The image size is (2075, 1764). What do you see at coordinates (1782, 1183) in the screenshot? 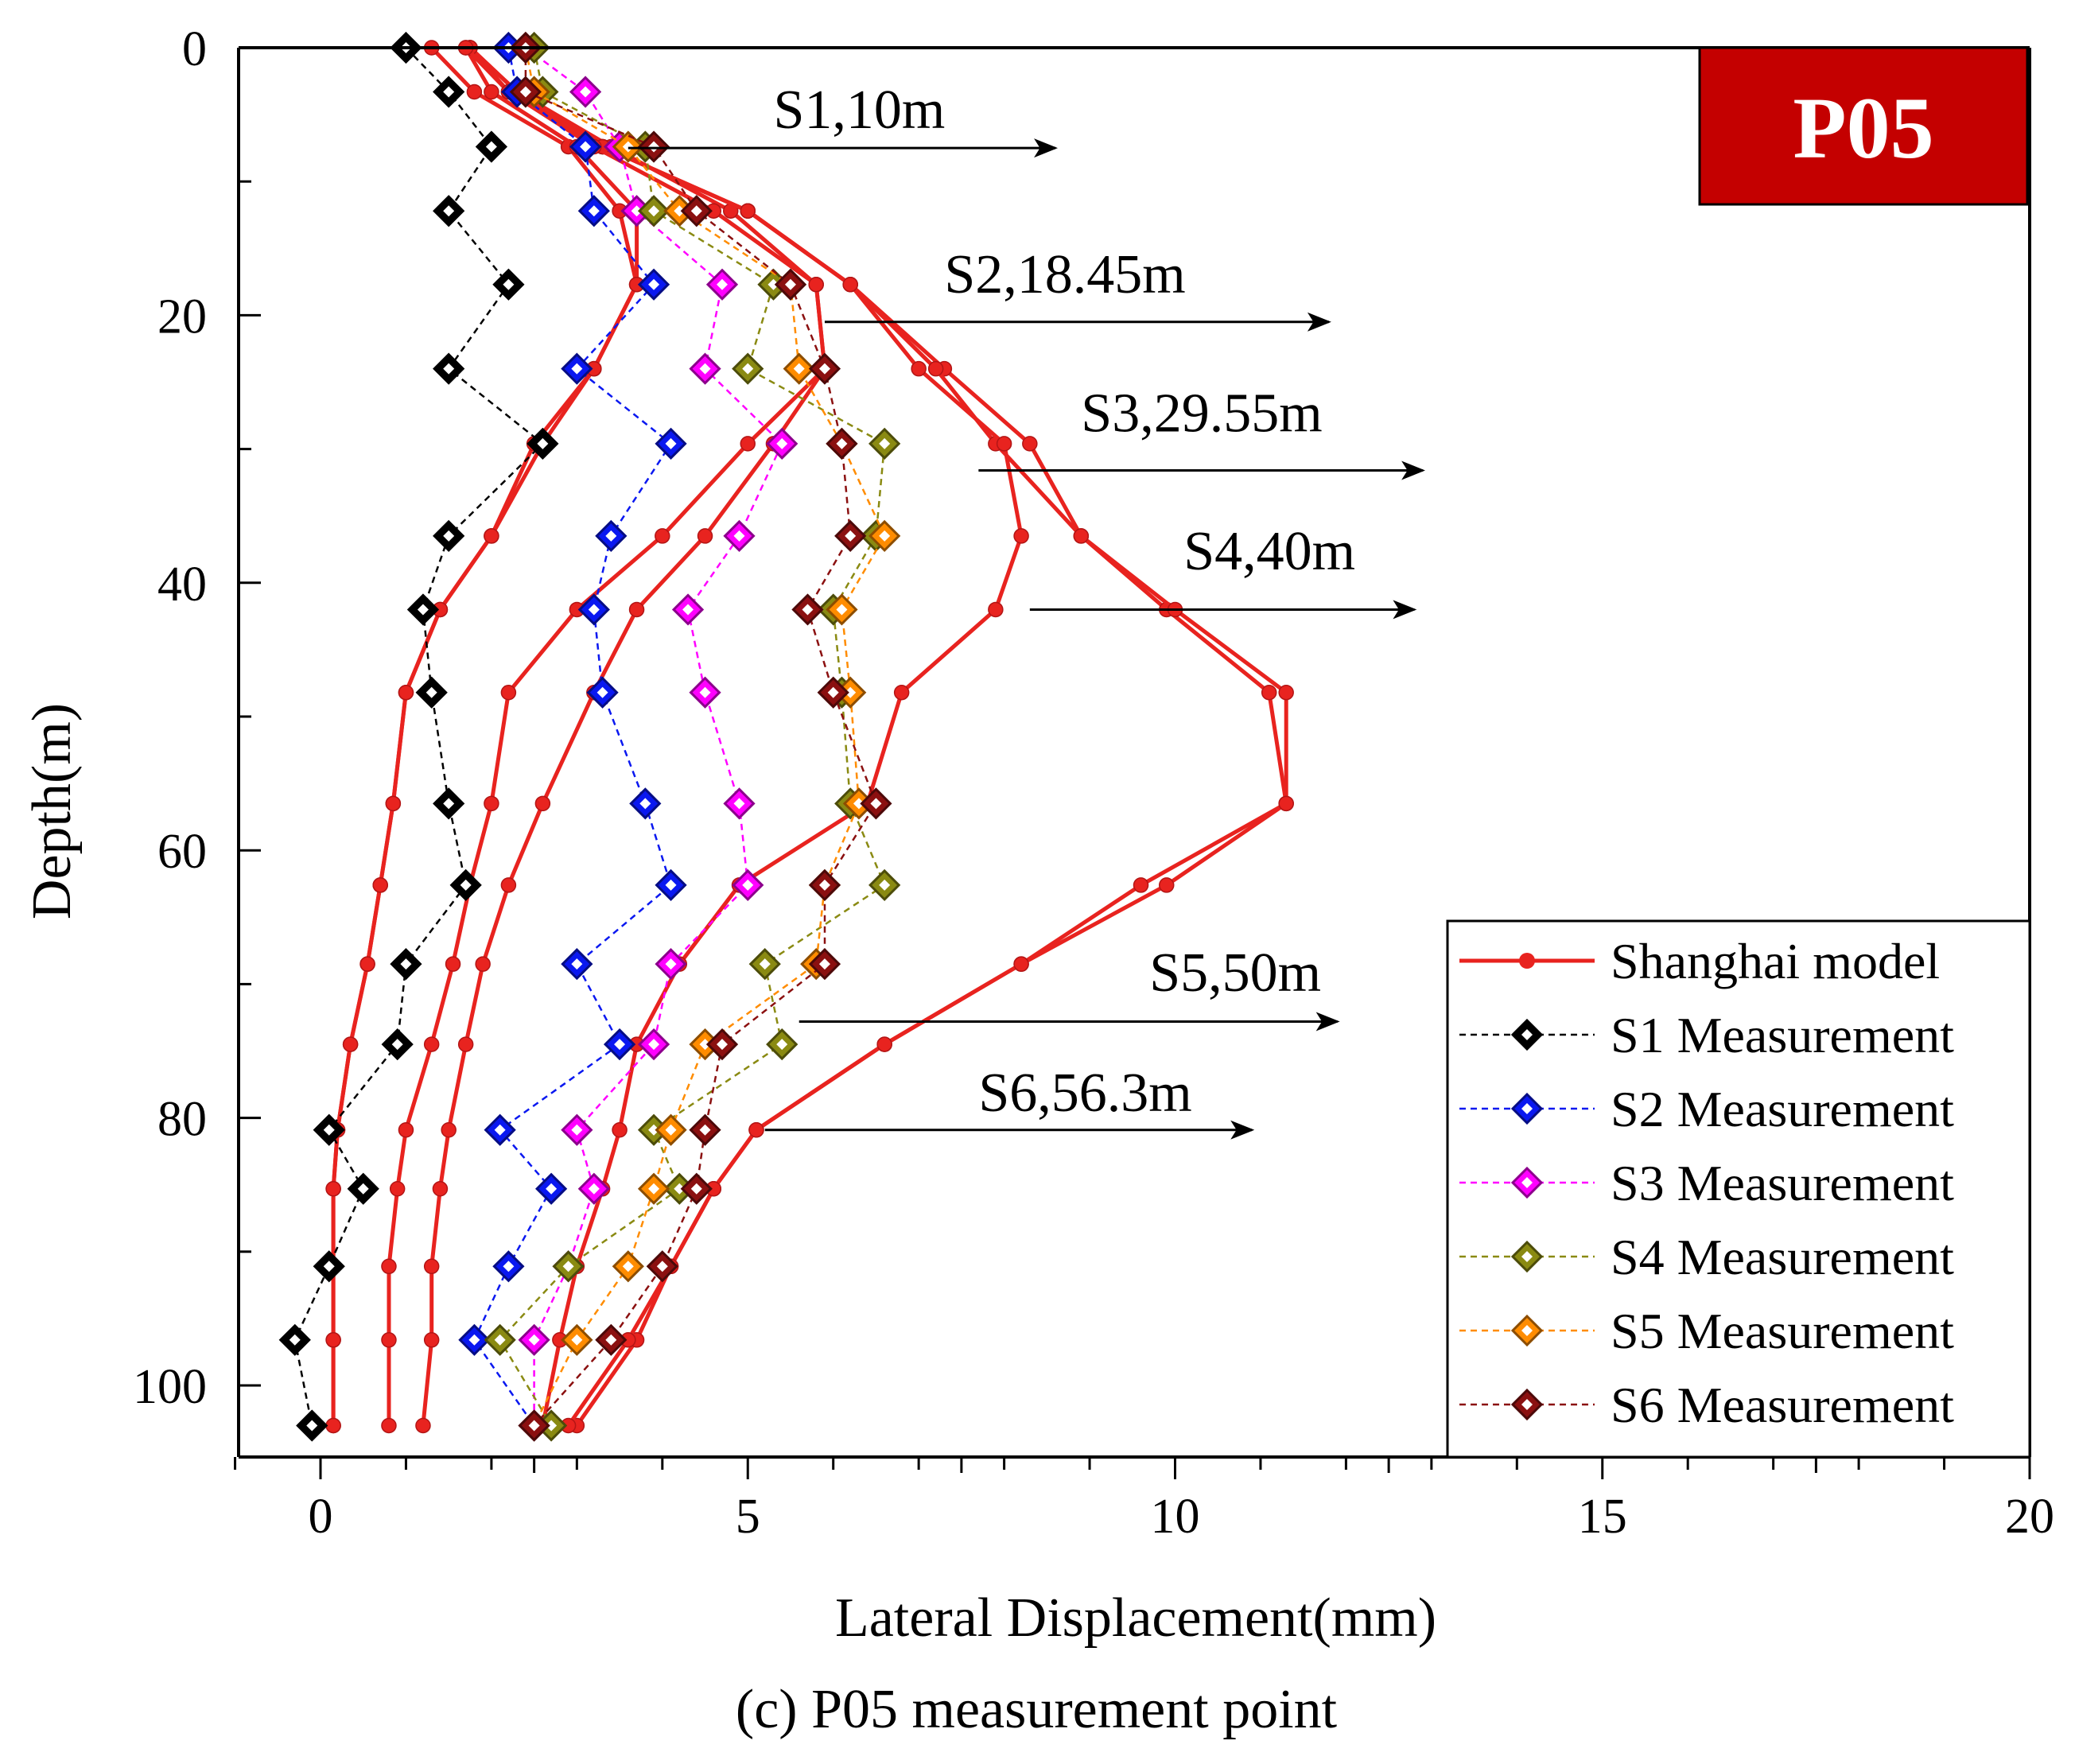
I see `legend-label: S3 Measurement` at bounding box center [1782, 1183].